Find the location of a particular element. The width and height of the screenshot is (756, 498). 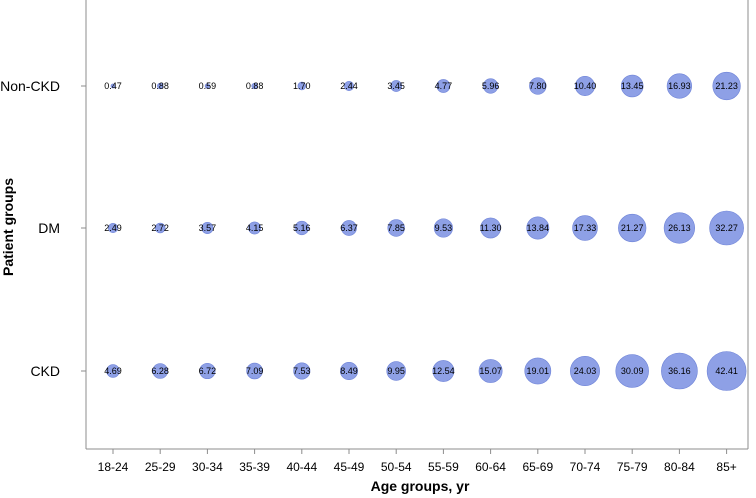

y-tick-label: DM is located at coordinates (49, 228).